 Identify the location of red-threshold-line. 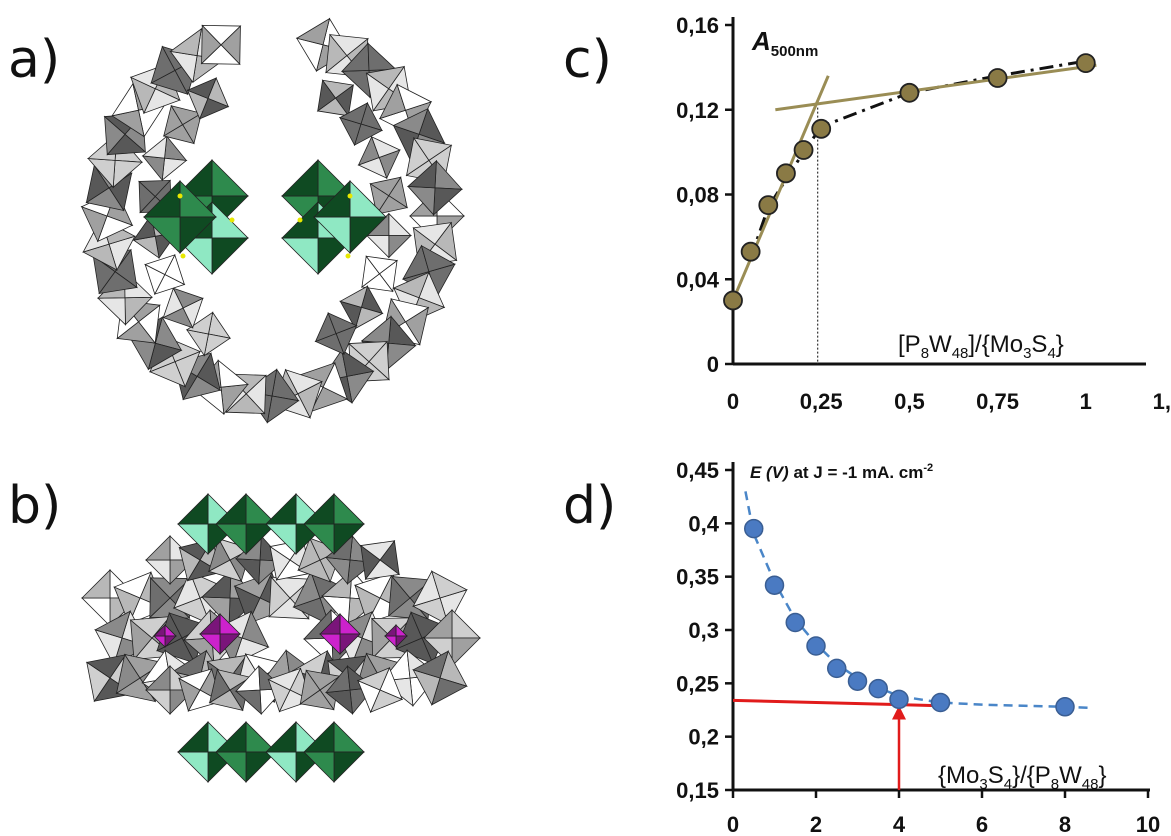
(836, 703).